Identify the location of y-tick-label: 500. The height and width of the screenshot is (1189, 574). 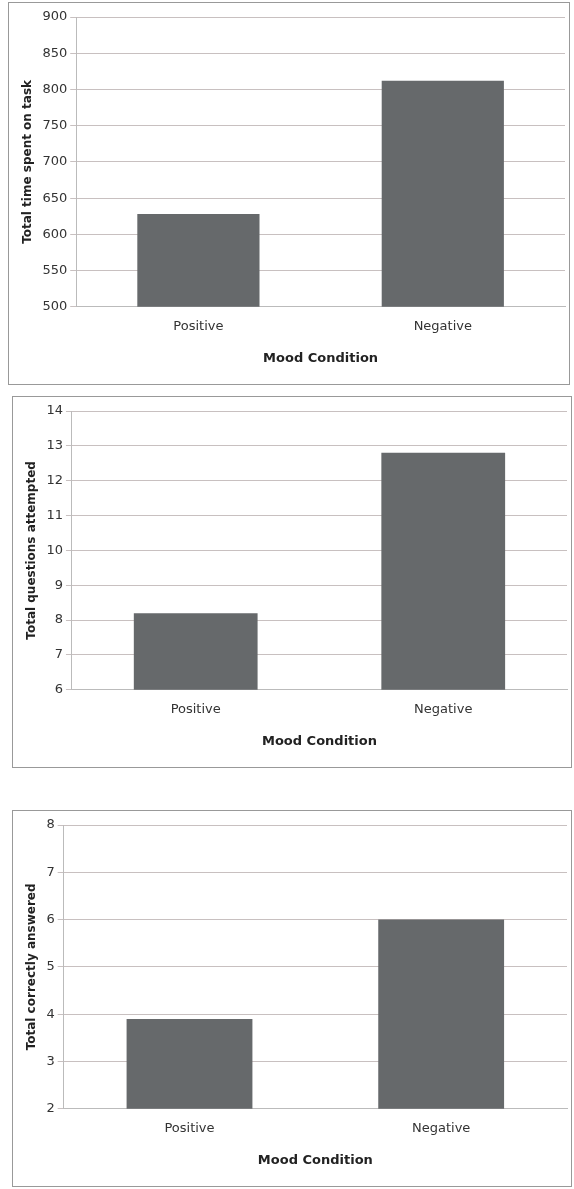
(55, 306).